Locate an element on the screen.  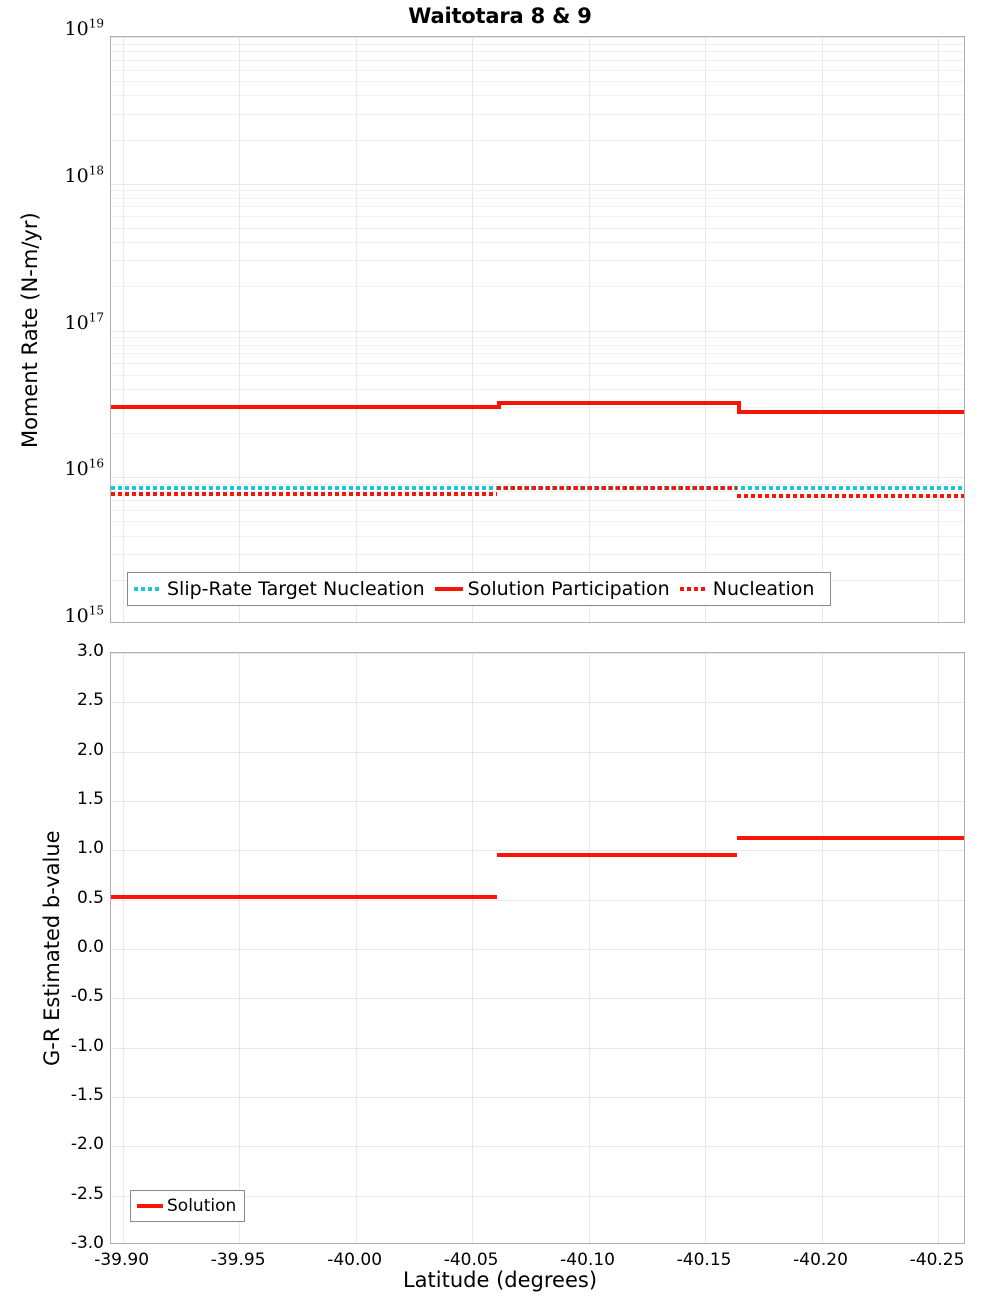
y-tick-label-bvalue: 0.0 is located at coordinates (90, 947).